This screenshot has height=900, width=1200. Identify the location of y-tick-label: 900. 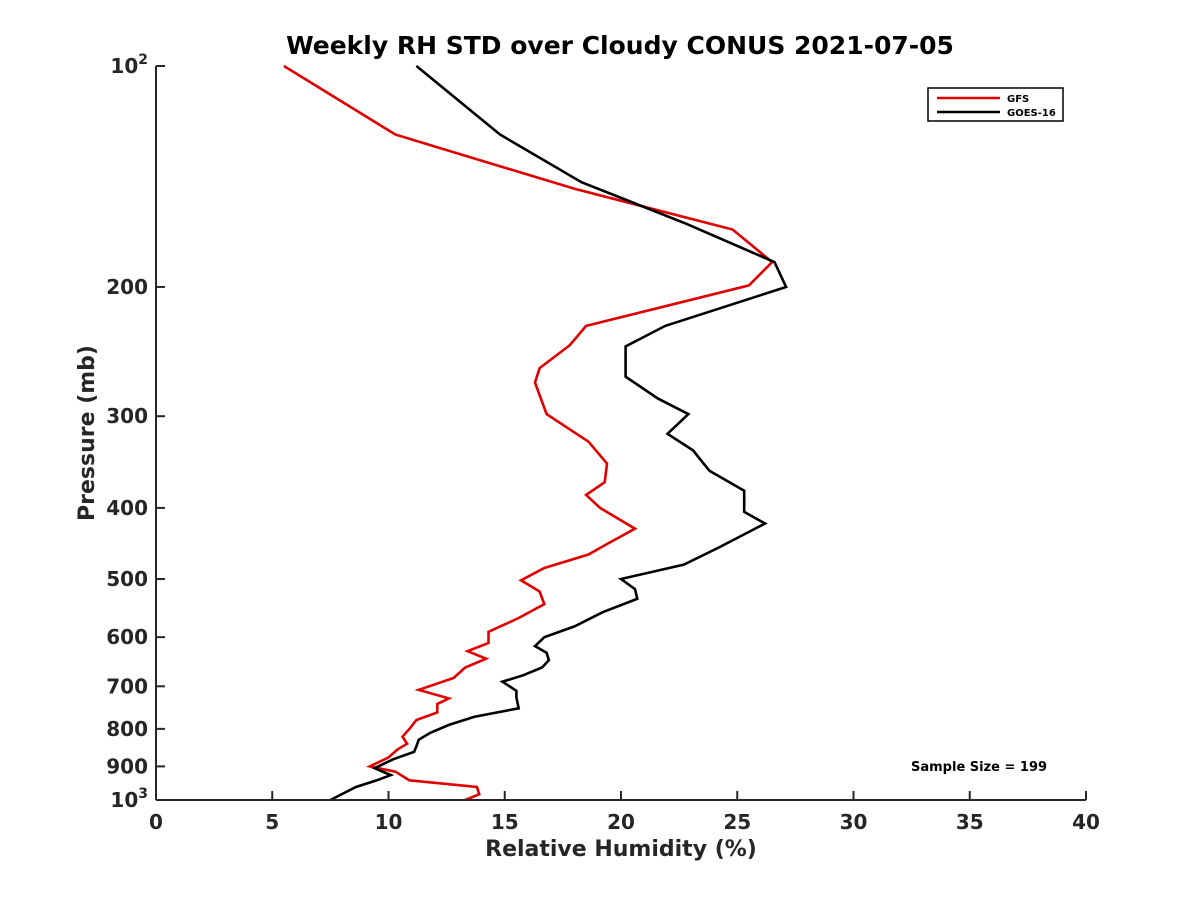
(127, 766).